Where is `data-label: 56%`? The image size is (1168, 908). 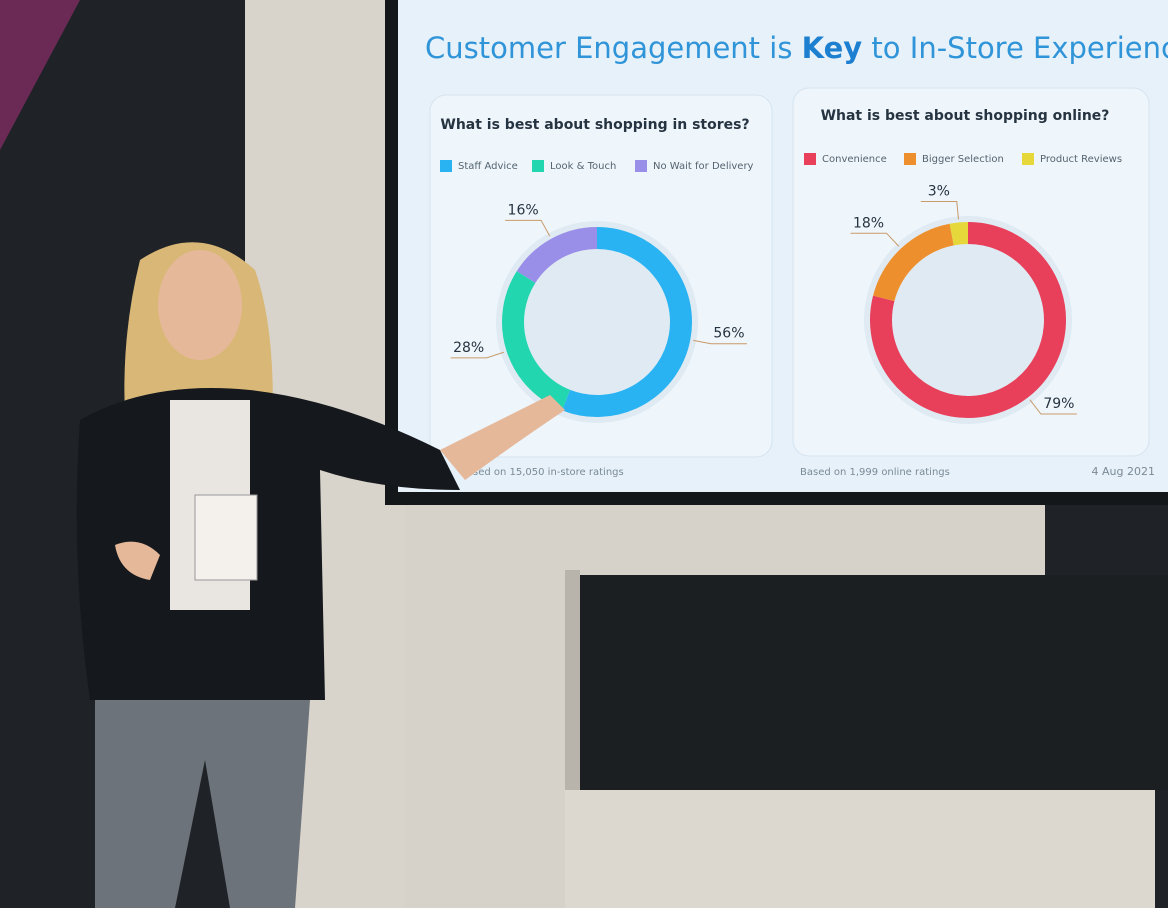
data-label: 56% is located at coordinates (728, 334).